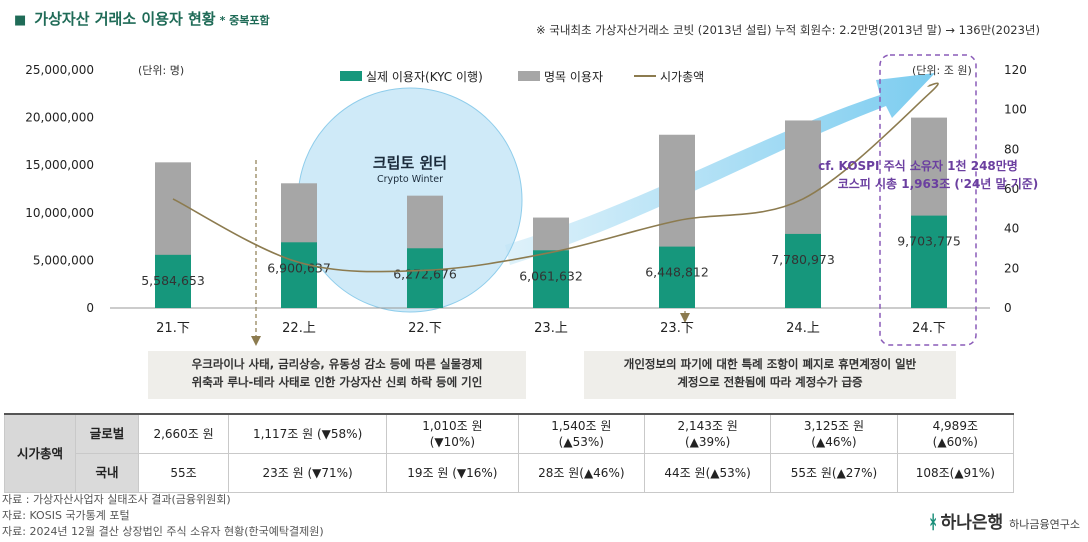  I want to click on data-label-kyc: 7,780,973, so click(803, 259).